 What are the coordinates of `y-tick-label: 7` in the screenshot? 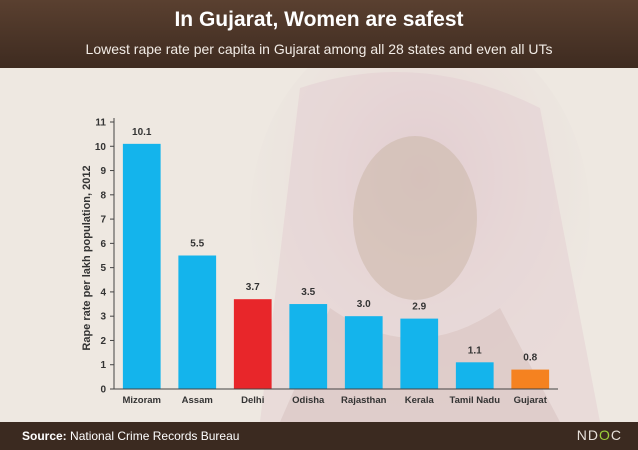 It's located at (103, 220).